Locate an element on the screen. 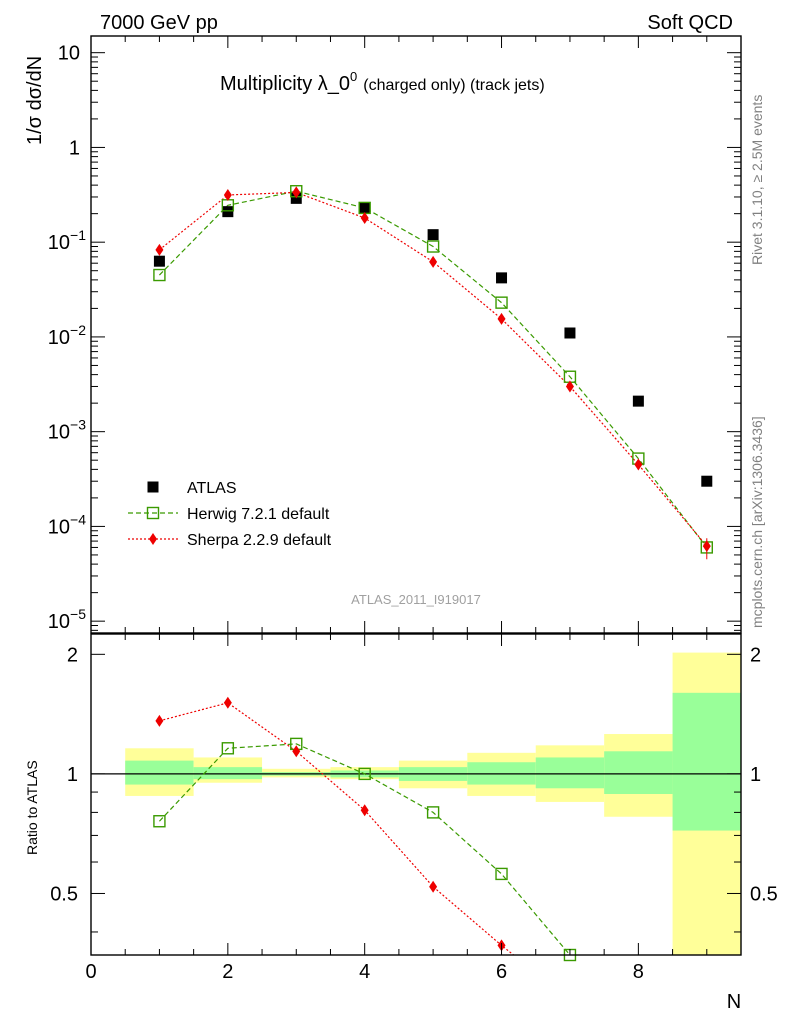 This screenshot has width=786, height=1024. bot-ytick-label-left-2: 0.5 is located at coordinates (64, 894).